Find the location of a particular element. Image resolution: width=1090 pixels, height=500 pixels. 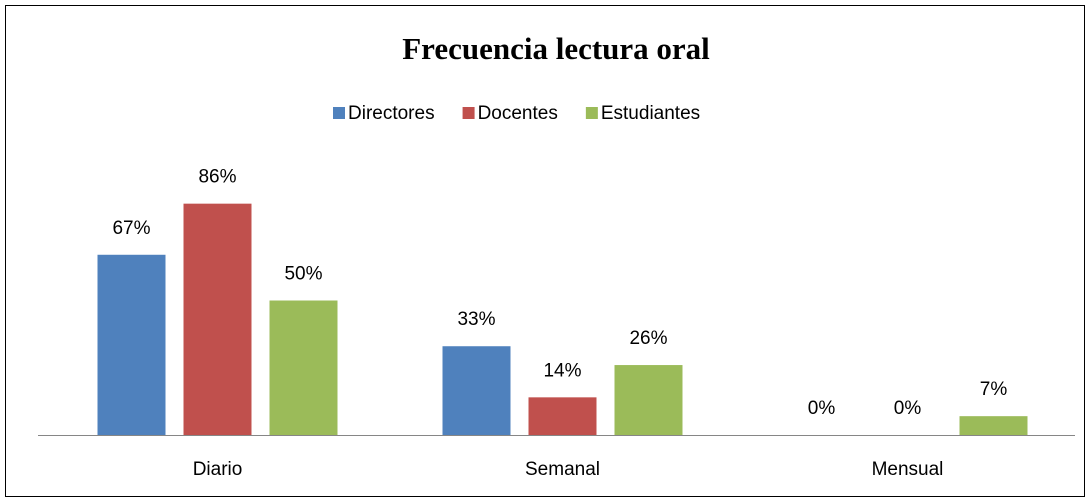

x-tick-label: Mensual is located at coordinates (908, 469).